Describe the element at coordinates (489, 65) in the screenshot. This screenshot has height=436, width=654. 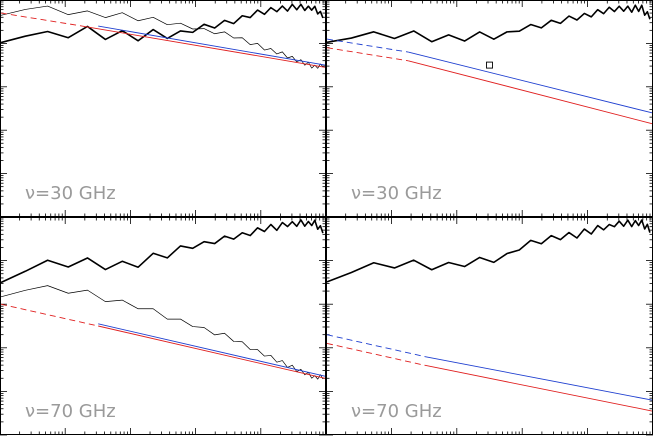
I see `square-marker` at that location.